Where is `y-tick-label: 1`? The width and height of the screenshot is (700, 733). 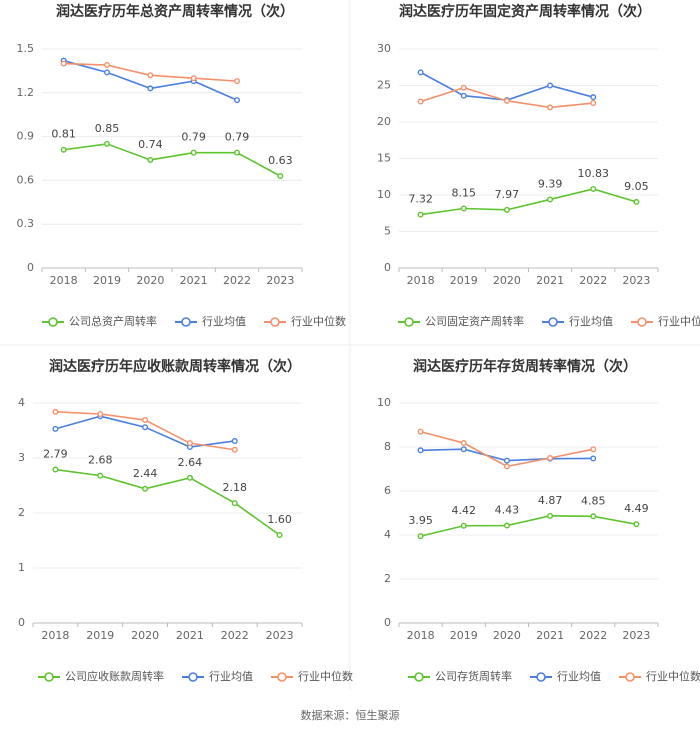
y-tick-label: 1 is located at coordinates (21, 567).